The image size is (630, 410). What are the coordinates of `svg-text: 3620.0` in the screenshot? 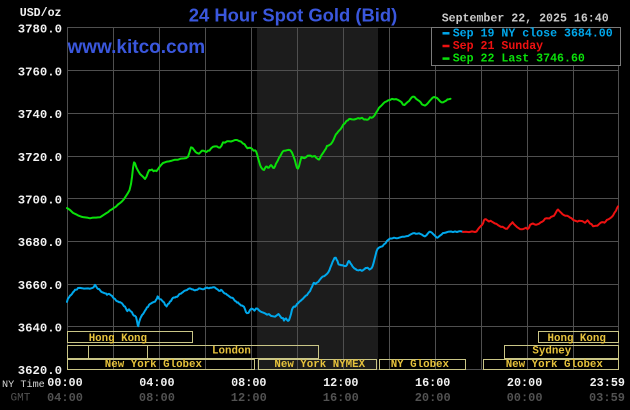 It's located at (40, 371).